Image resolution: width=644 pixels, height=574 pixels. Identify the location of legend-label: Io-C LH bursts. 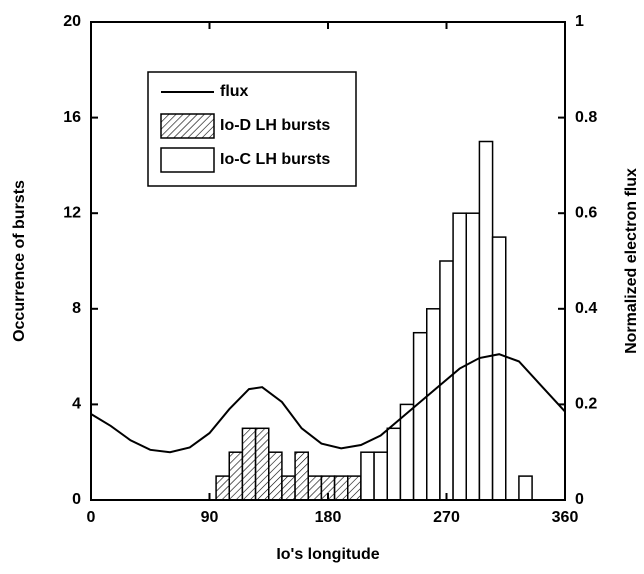
(275, 159).